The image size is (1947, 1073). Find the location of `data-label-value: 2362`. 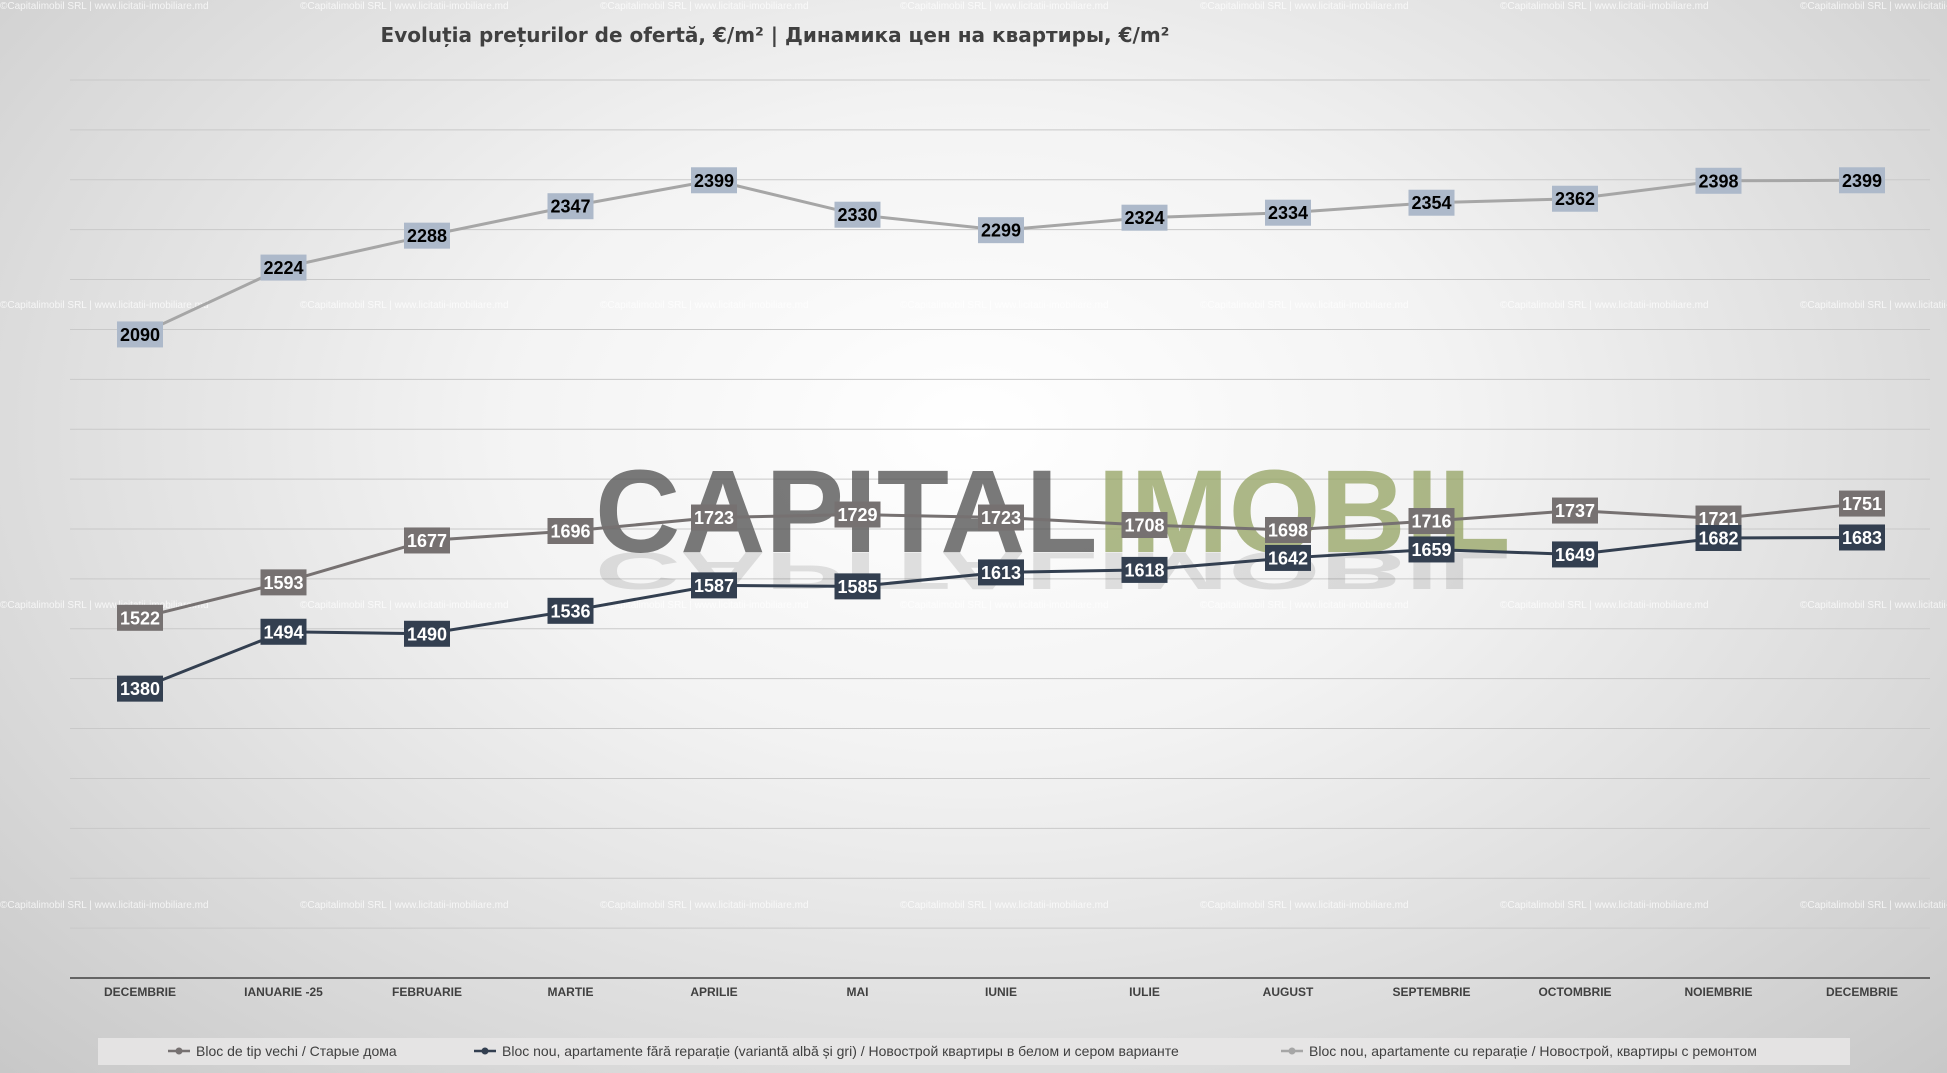

data-label-value: 2362 is located at coordinates (1575, 199).